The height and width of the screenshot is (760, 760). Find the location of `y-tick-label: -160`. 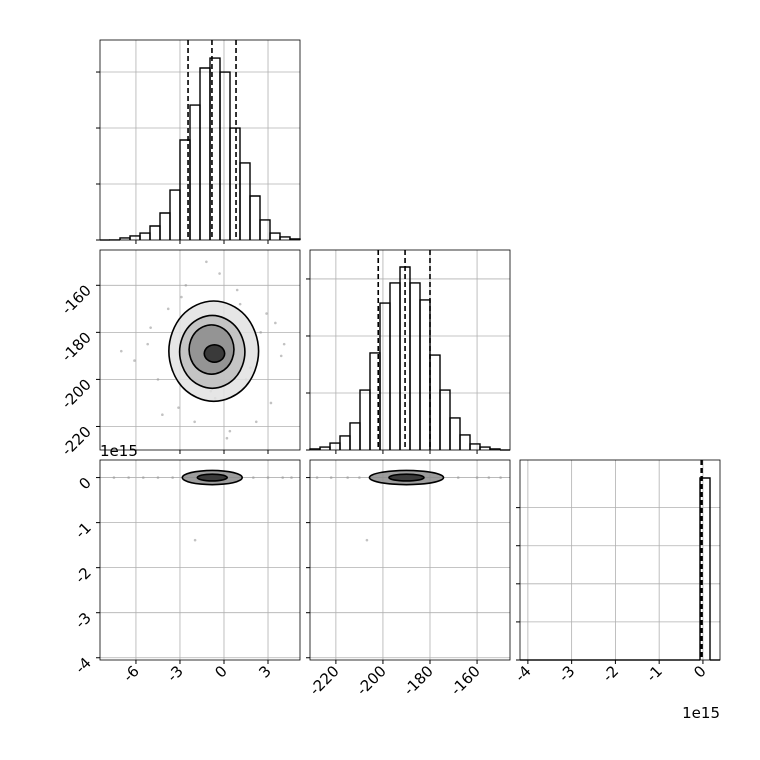

y-tick-label: -160 is located at coordinates (76, 299).